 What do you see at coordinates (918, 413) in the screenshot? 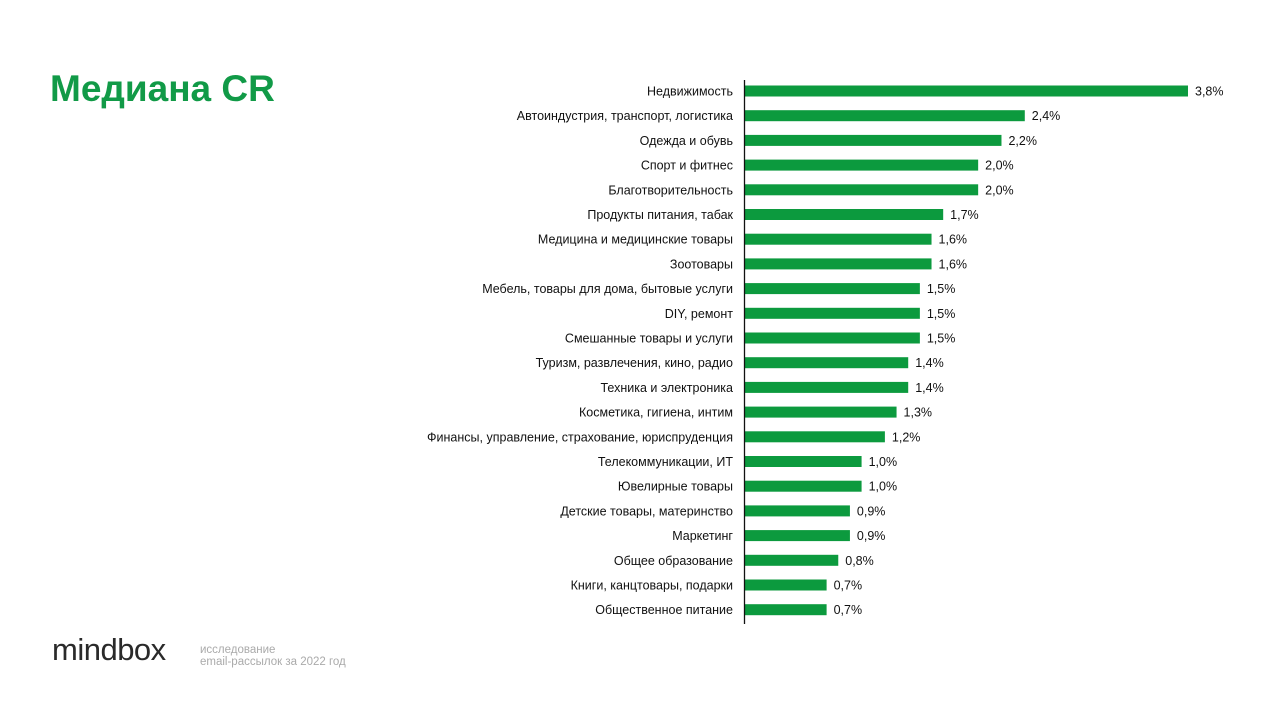
I see `value-label: 1,3%` at bounding box center [918, 413].